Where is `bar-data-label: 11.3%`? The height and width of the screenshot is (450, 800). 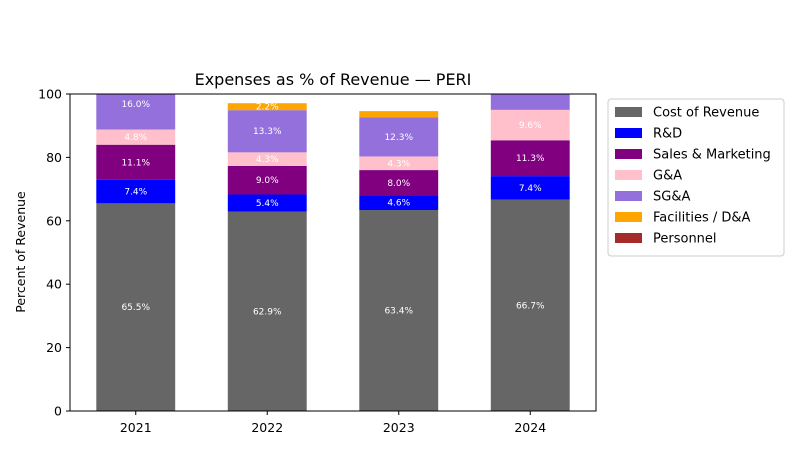 bar-data-label: 11.3% is located at coordinates (530, 159).